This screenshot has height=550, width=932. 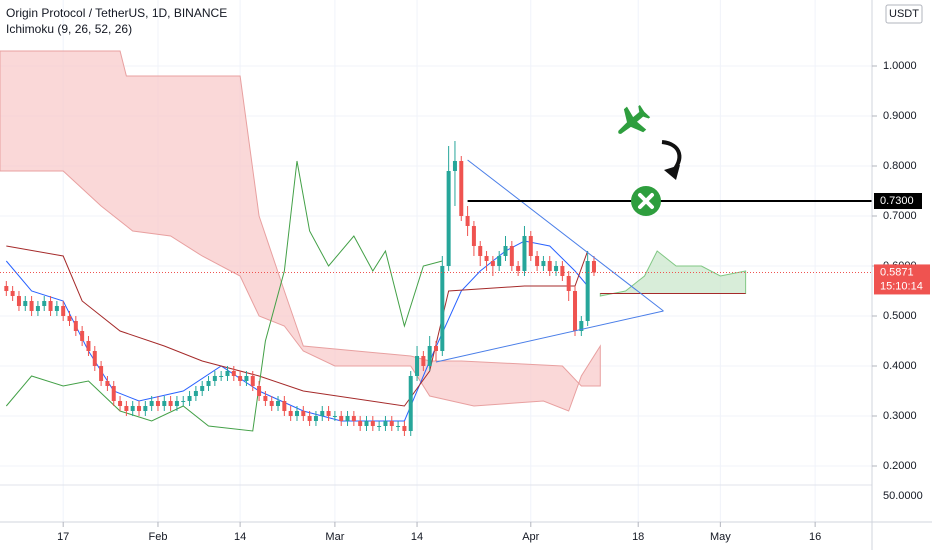 I want to click on currency-label: USDT, so click(x=904, y=14).